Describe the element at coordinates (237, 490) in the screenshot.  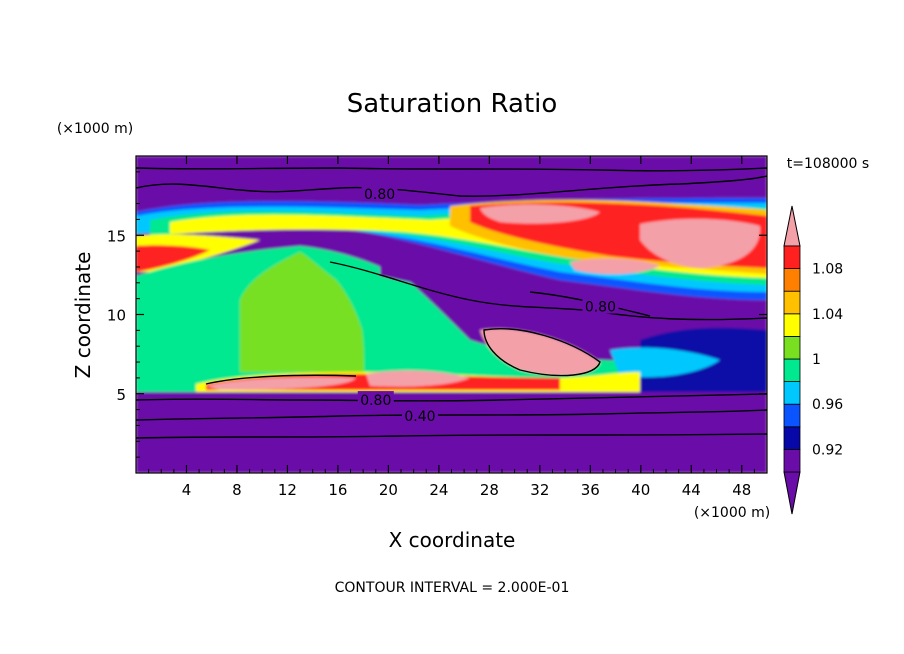
I see `x-tick-label: 8` at that location.